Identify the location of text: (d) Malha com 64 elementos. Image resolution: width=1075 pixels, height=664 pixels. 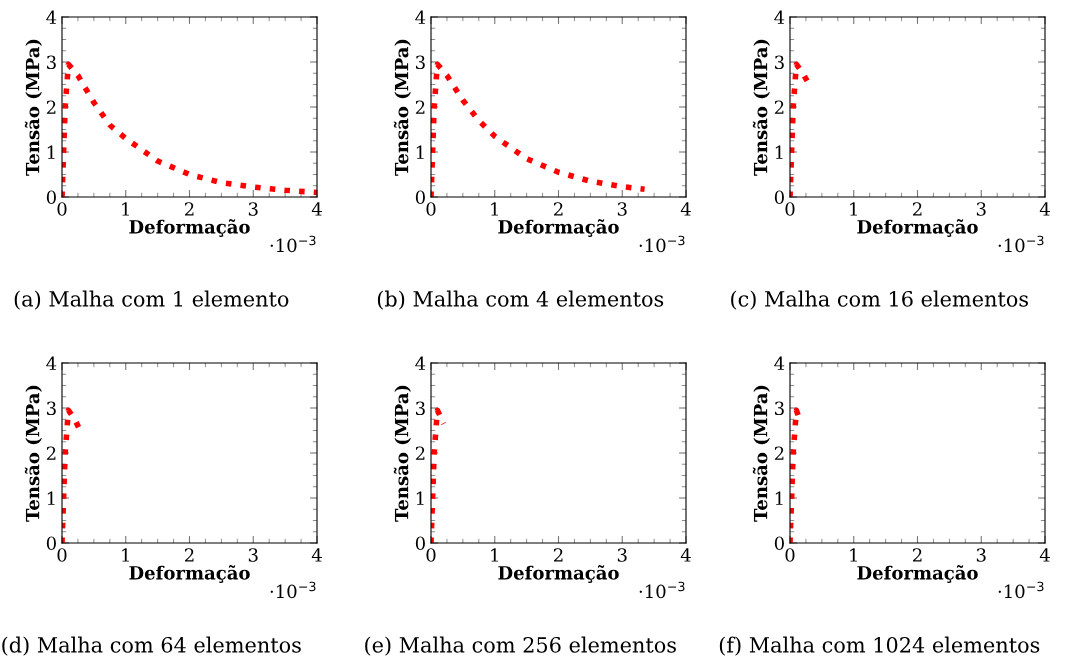
(151, 646).